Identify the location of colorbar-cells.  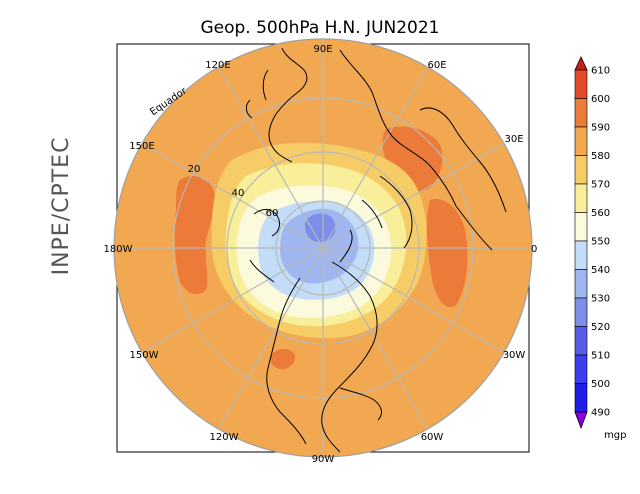
(581, 241).